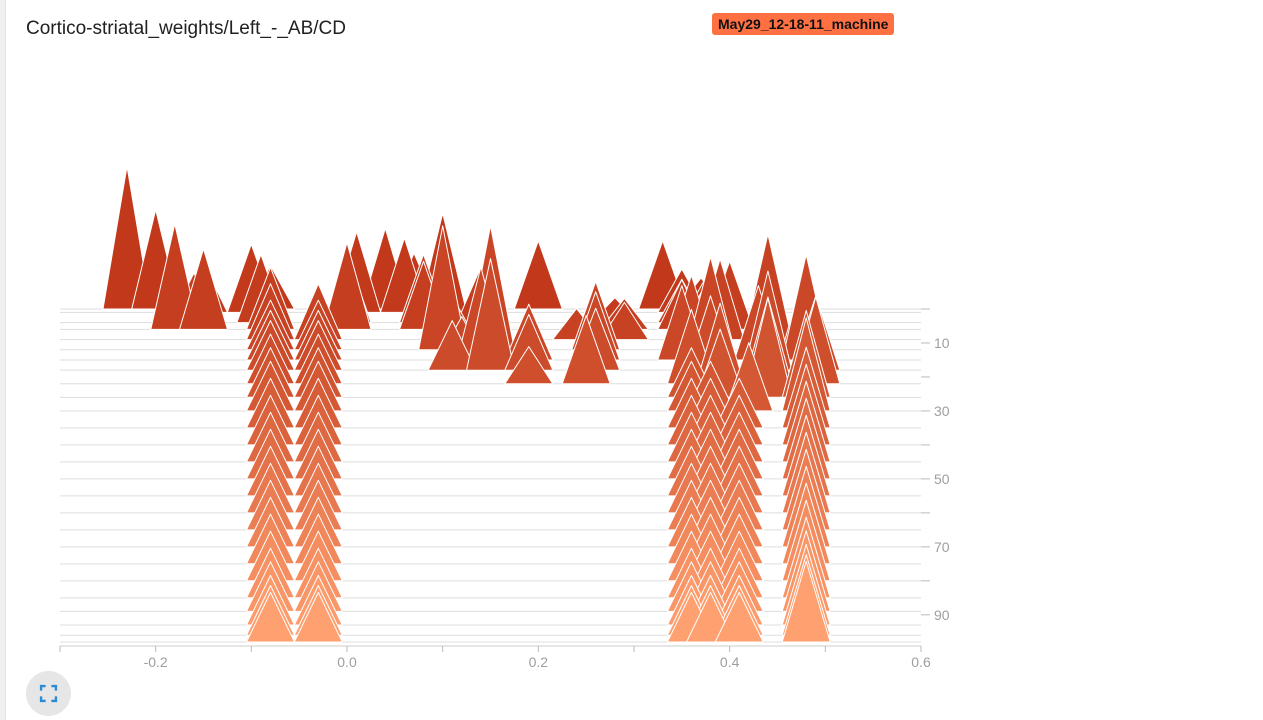 This screenshot has height=720, width=1263. I want to click on y-tick-label: 70, so click(942, 547).